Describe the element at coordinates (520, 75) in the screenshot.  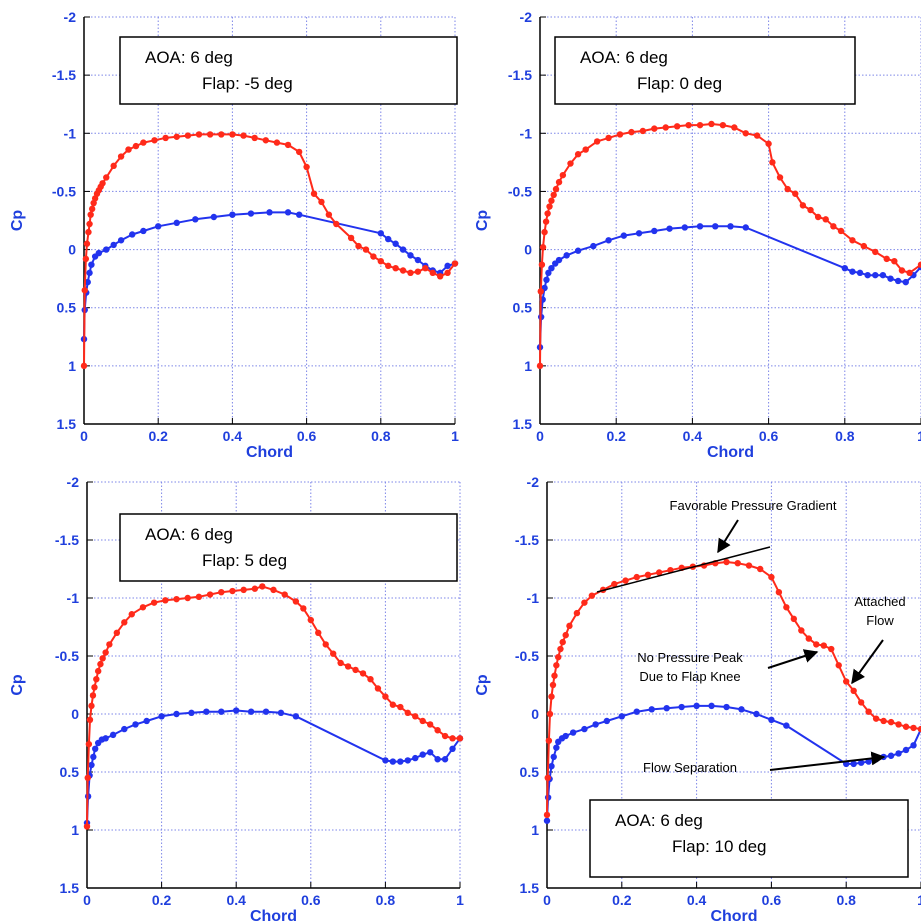
I see `y-tick-label: -1.5` at that location.